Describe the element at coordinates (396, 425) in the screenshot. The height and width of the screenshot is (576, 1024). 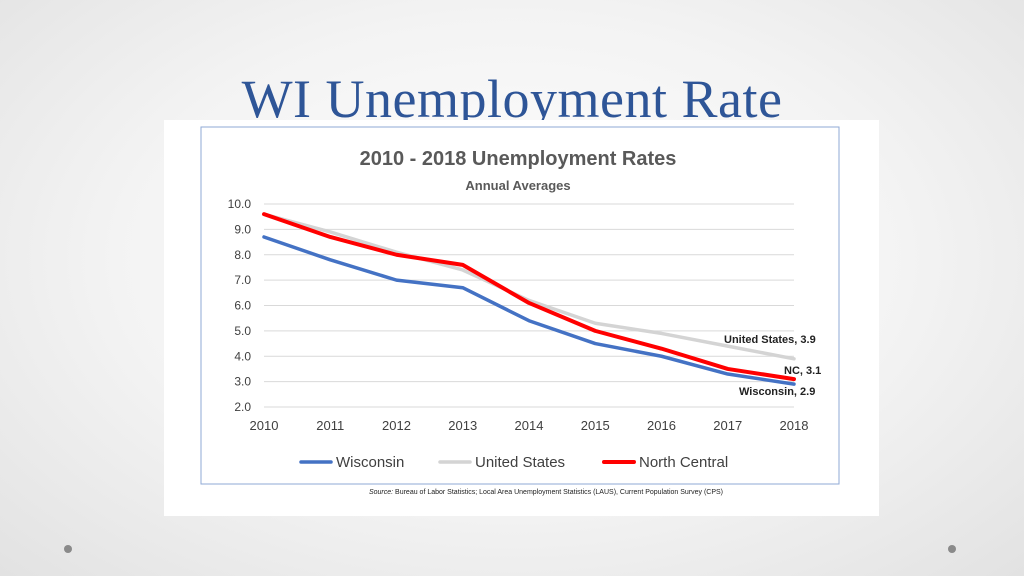
I see `x-tick-label: 2012` at that location.